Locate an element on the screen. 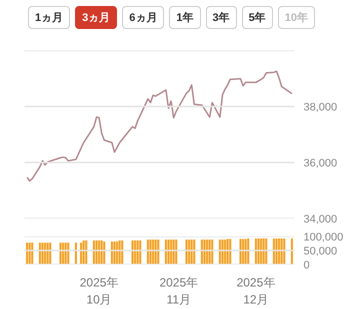 Image resolution: width=360 pixels, height=309 pixels. x-tick-label: 2025年 10月 is located at coordinates (99, 291).